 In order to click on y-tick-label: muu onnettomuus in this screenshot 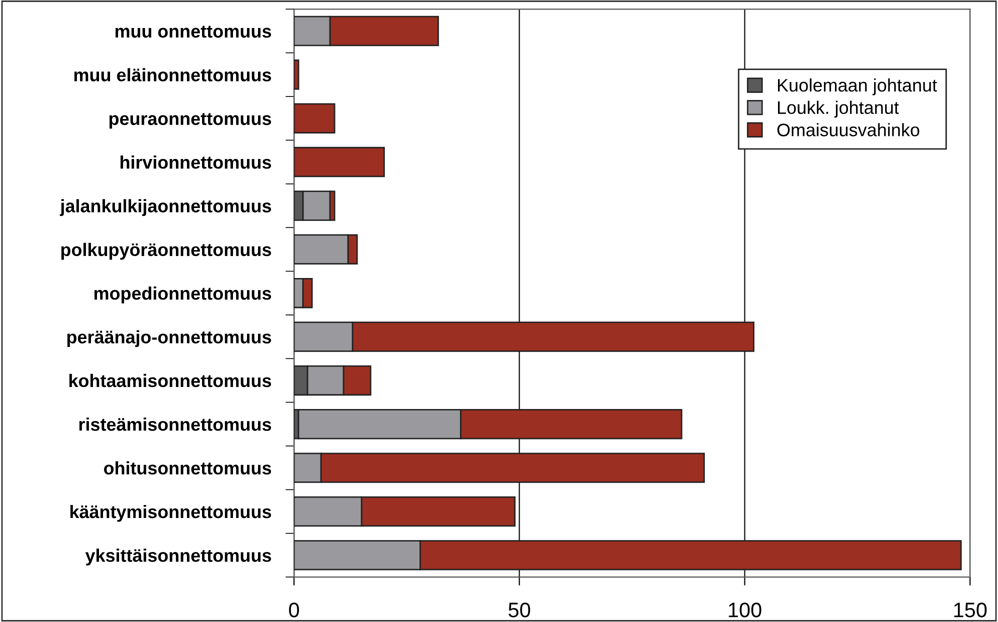, I will do `click(194, 32)`.